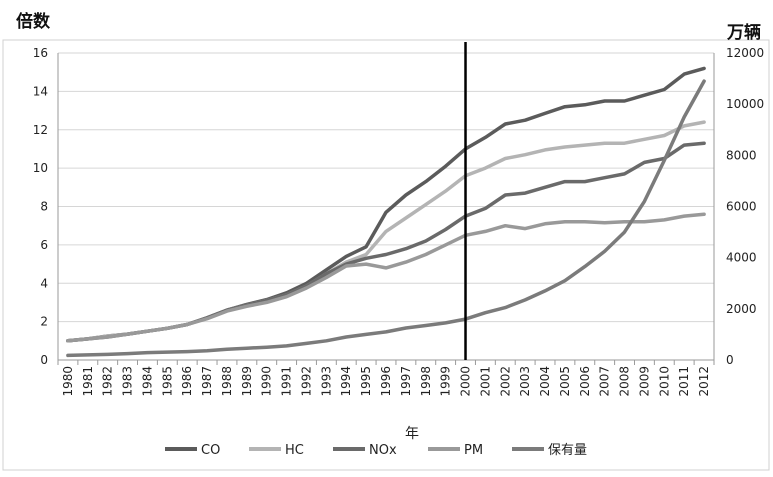 The width and height of the screenshot is (773, 477). I want to click on y-left-tick-label: 8, so click(44, 207).